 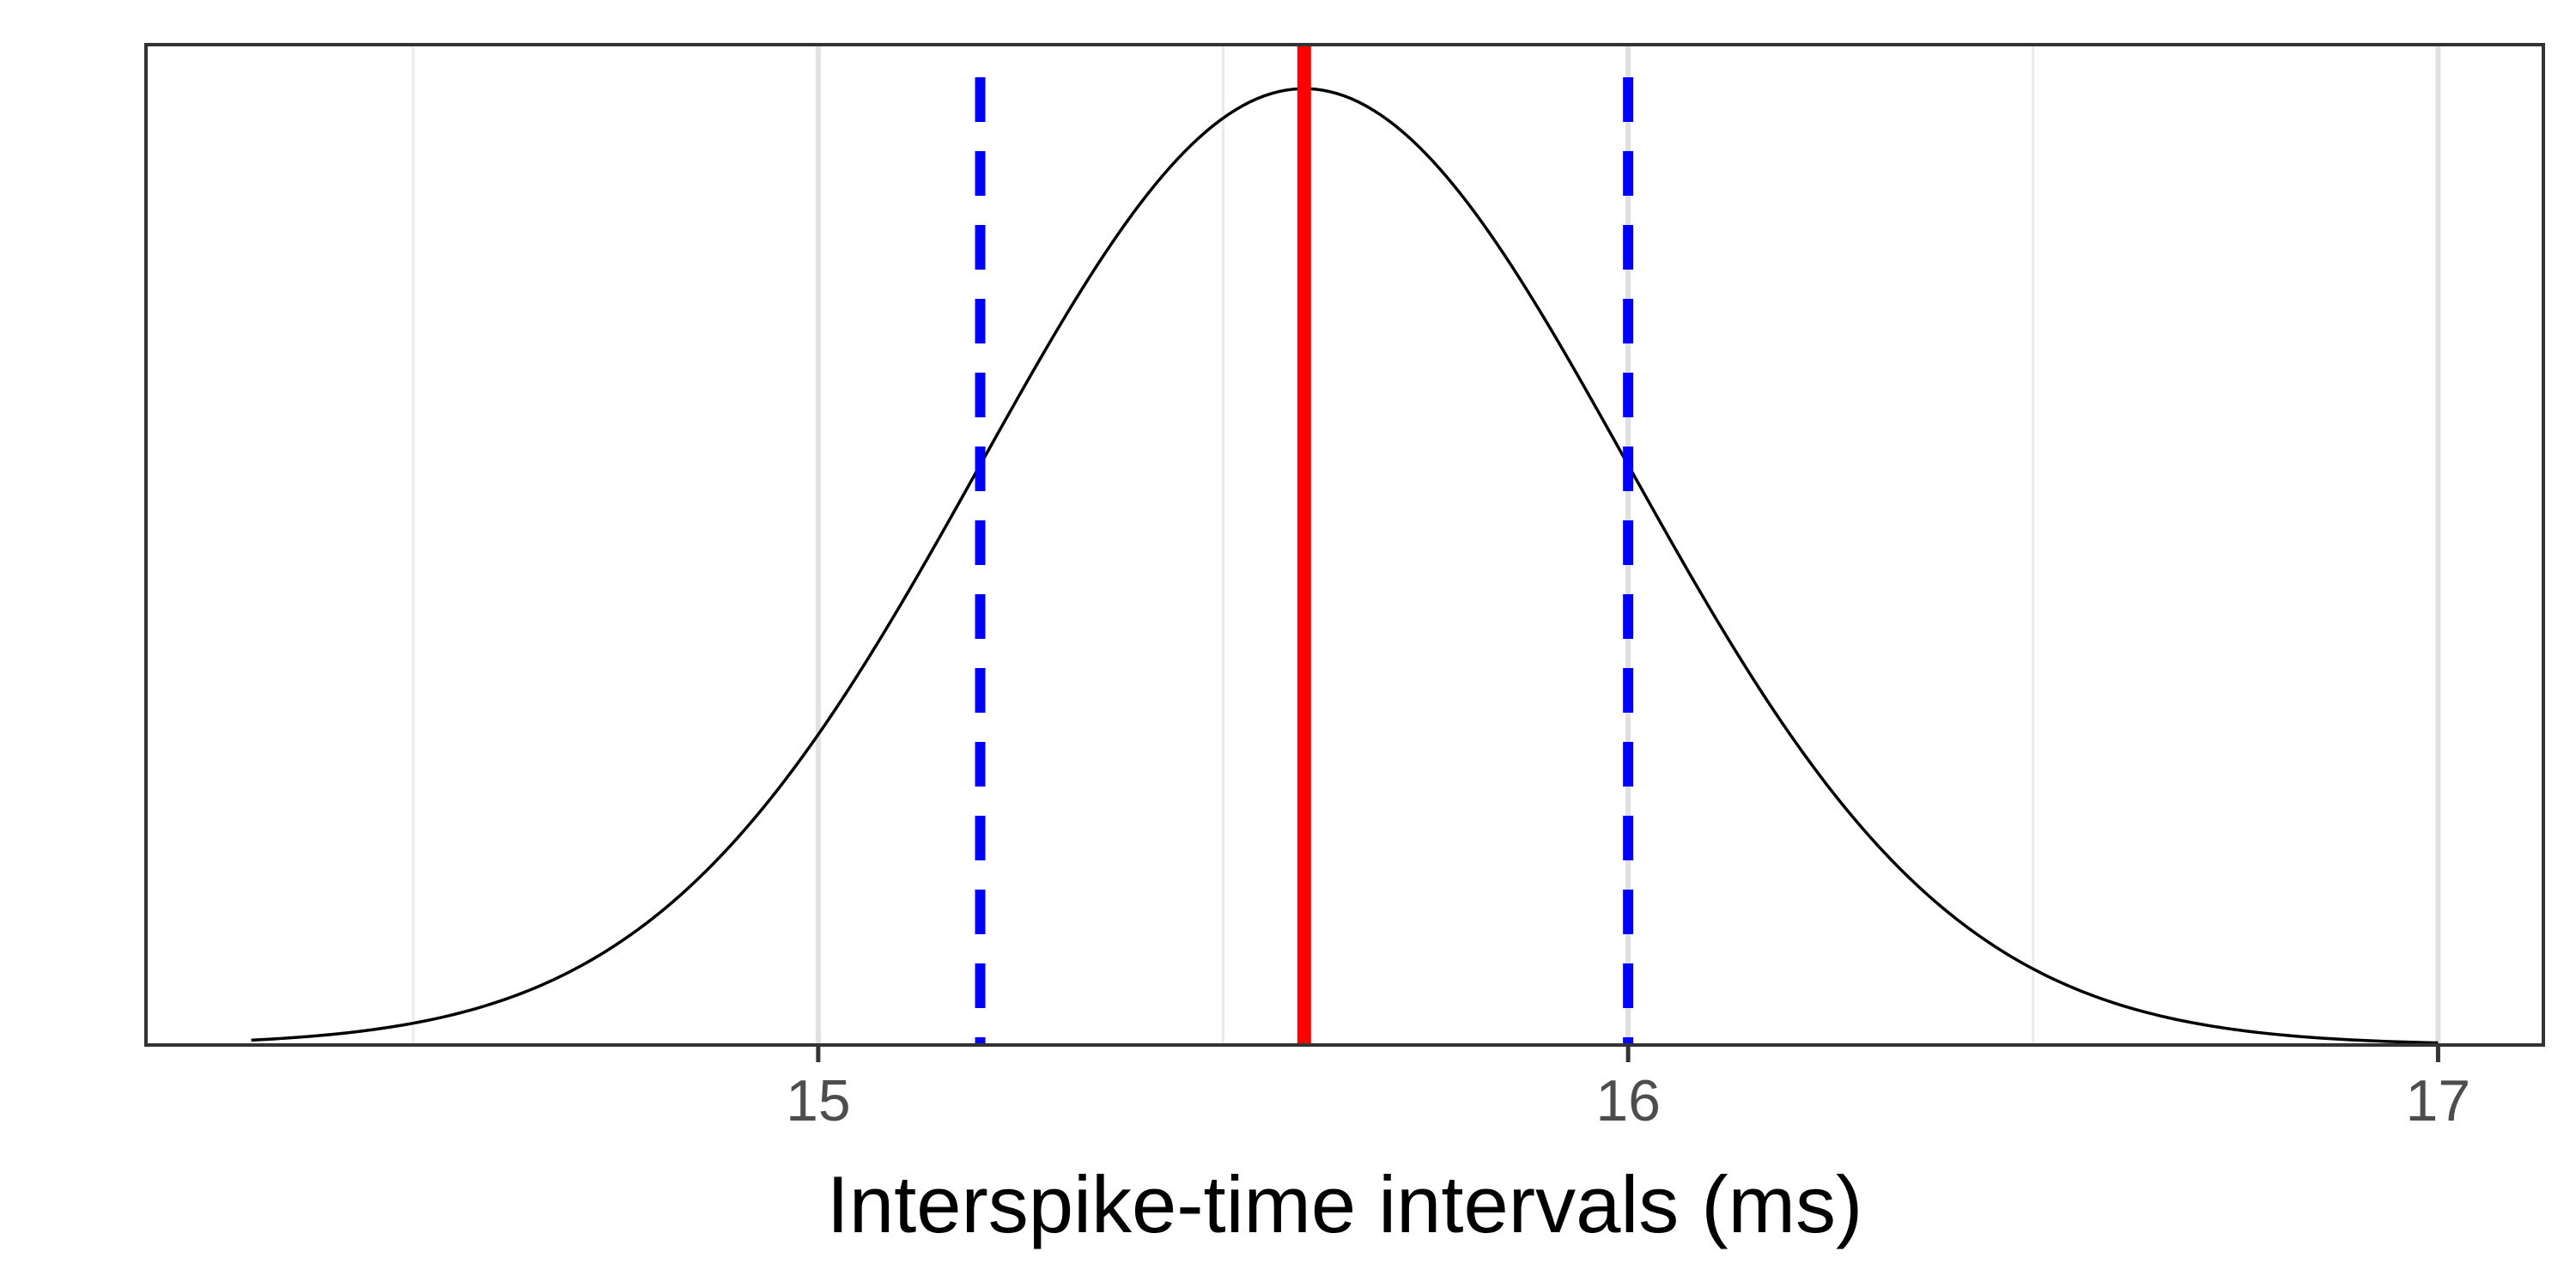 What do you see at coordinates (2438, 1100) in the screenshot?
I see `x-tick-label: 17` at bounding box center [2438, 1100].